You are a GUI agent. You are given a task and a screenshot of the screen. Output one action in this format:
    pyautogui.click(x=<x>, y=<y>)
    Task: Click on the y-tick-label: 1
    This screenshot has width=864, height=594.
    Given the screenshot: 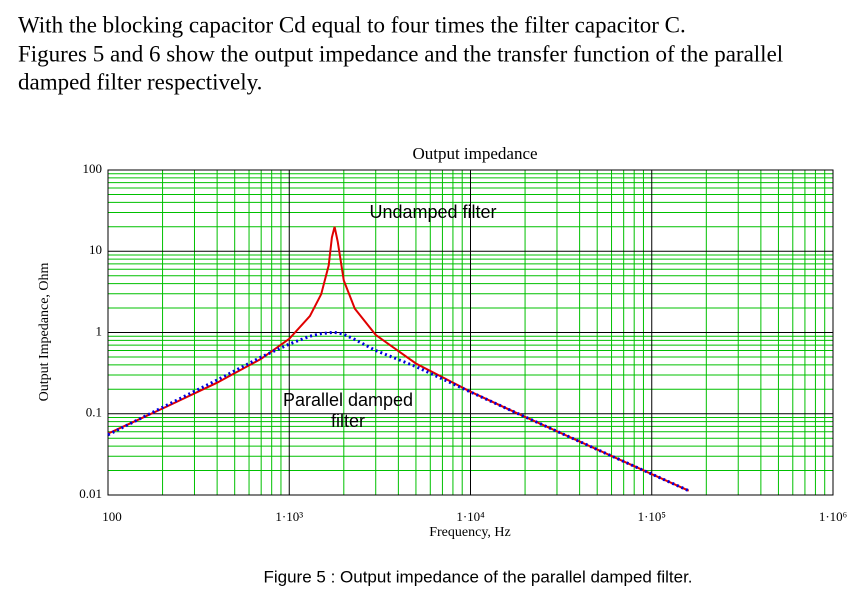 What is the action you would take?
    pyautogui.click(x=99, y=330)
    